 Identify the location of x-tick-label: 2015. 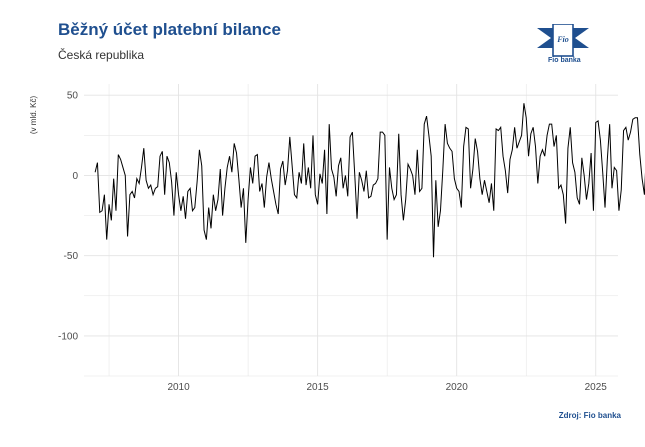
(318, 387).